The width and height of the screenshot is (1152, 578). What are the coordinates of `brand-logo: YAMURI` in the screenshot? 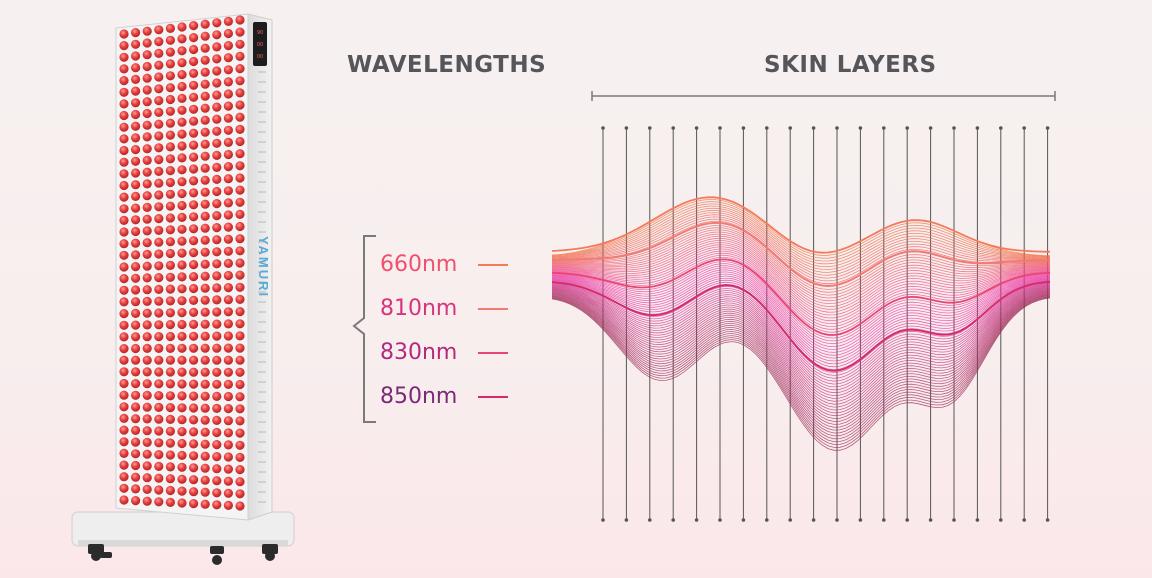 It's located at (263, 267).